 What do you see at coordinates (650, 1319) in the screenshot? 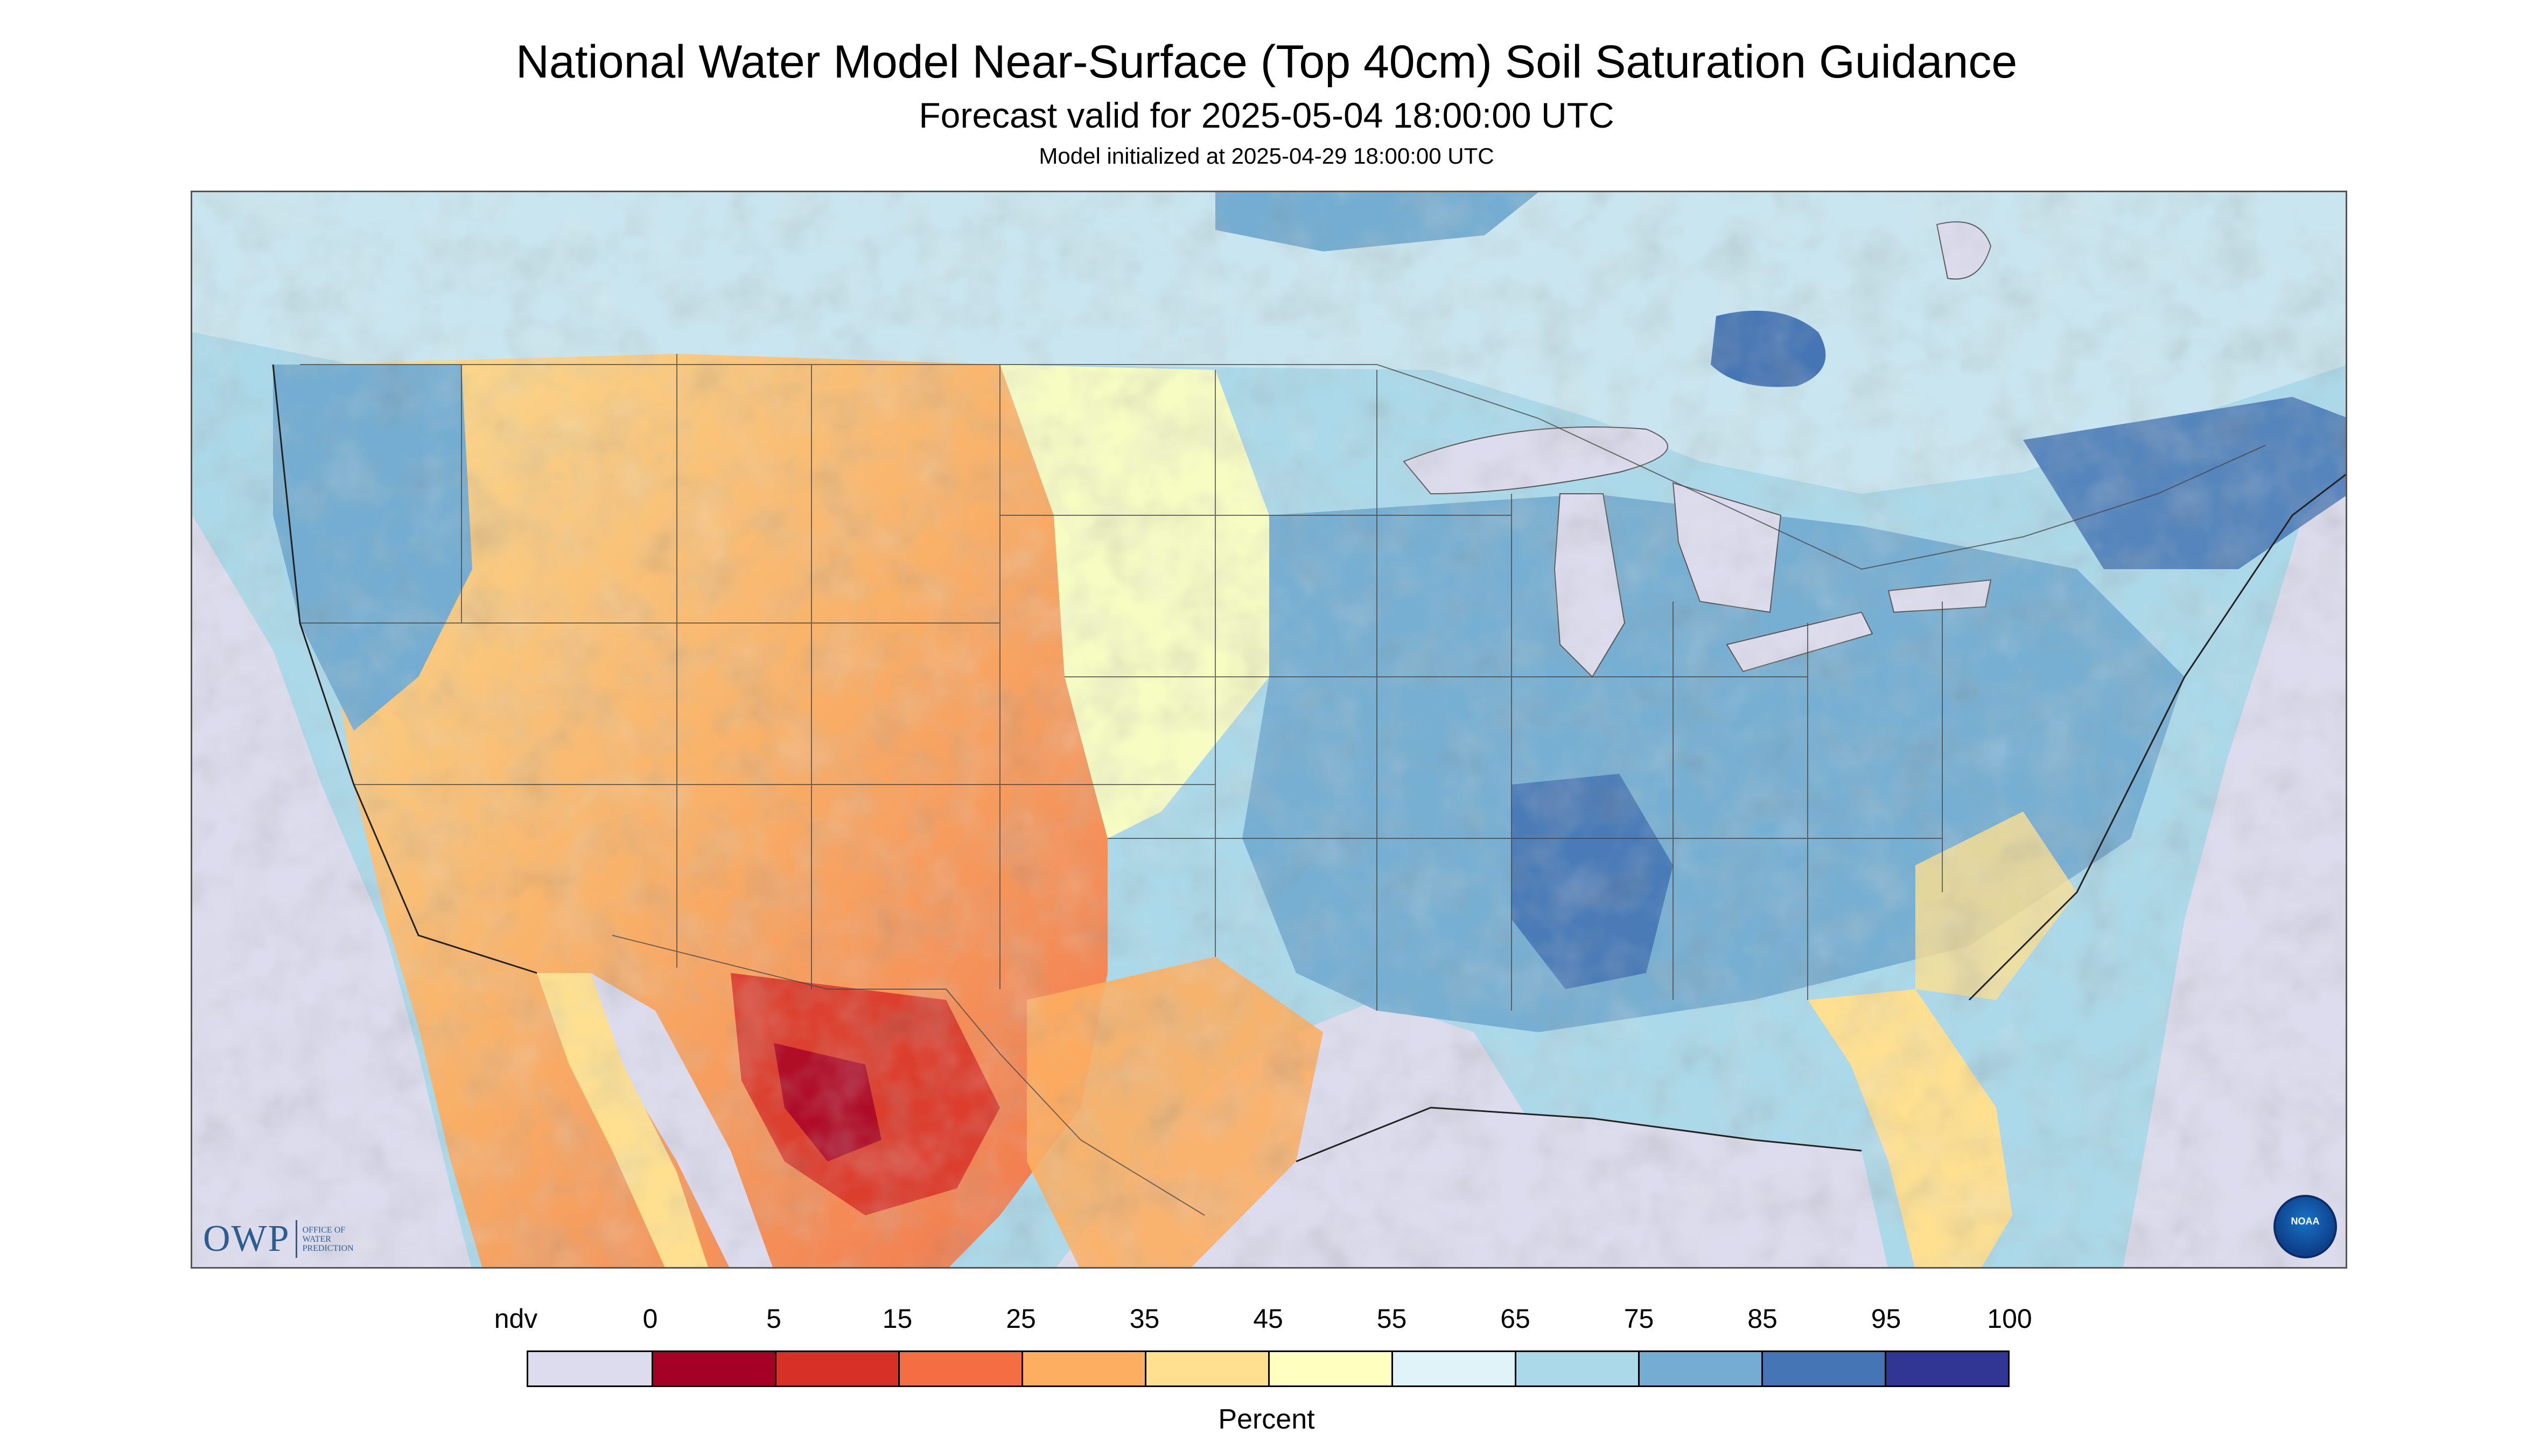
I see `legend-label: 0` at bounding box center [650, 1319].